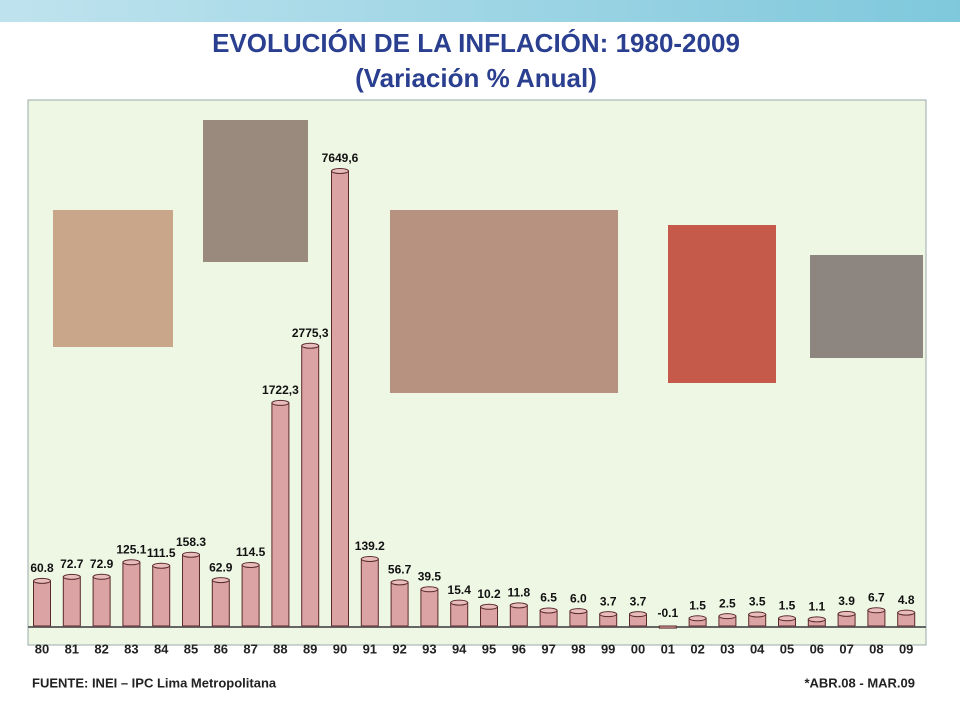  Describe the element at coordinates (906, 648) in the screenshot. I see `x-tick-label: 09` at that location.